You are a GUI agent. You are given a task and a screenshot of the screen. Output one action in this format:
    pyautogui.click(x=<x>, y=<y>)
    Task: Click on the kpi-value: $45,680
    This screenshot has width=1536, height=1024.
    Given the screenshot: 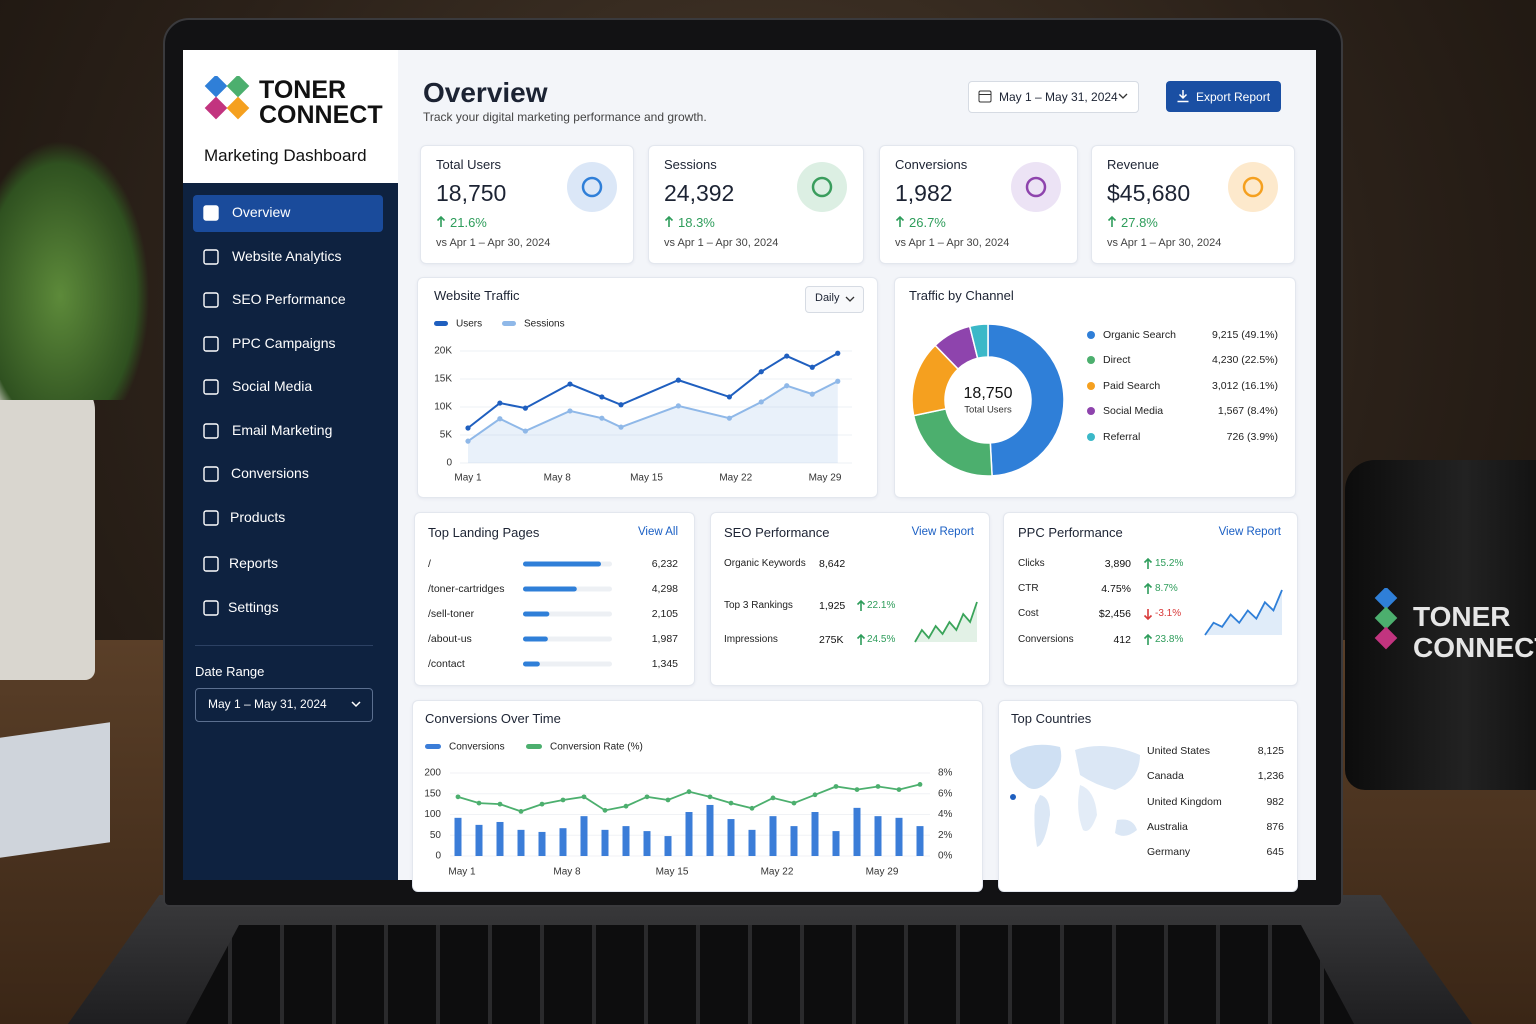 What is the action you would take?
    pyautogui.click(x=1149, y=193)
    